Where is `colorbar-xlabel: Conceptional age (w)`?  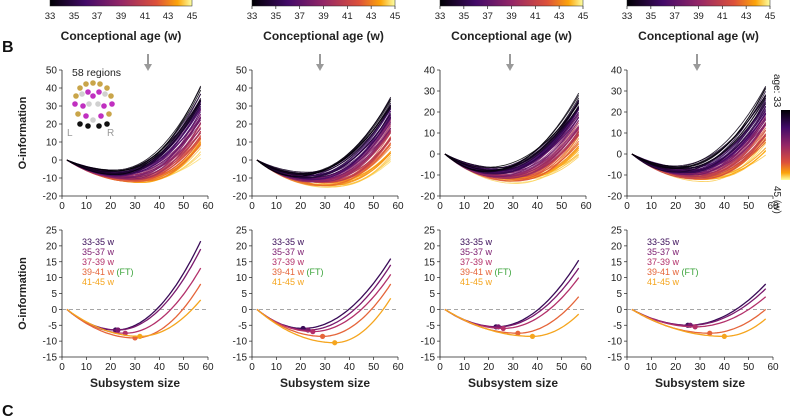
colorbar-xlabel: Conceptional age (w) is located at coordinates (511, 36).